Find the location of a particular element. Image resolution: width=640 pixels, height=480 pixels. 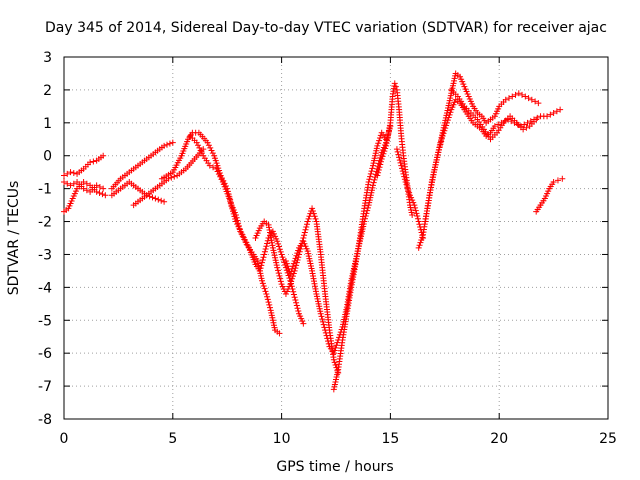

y-tick-label: -2 is located at coordinates (45, 223).